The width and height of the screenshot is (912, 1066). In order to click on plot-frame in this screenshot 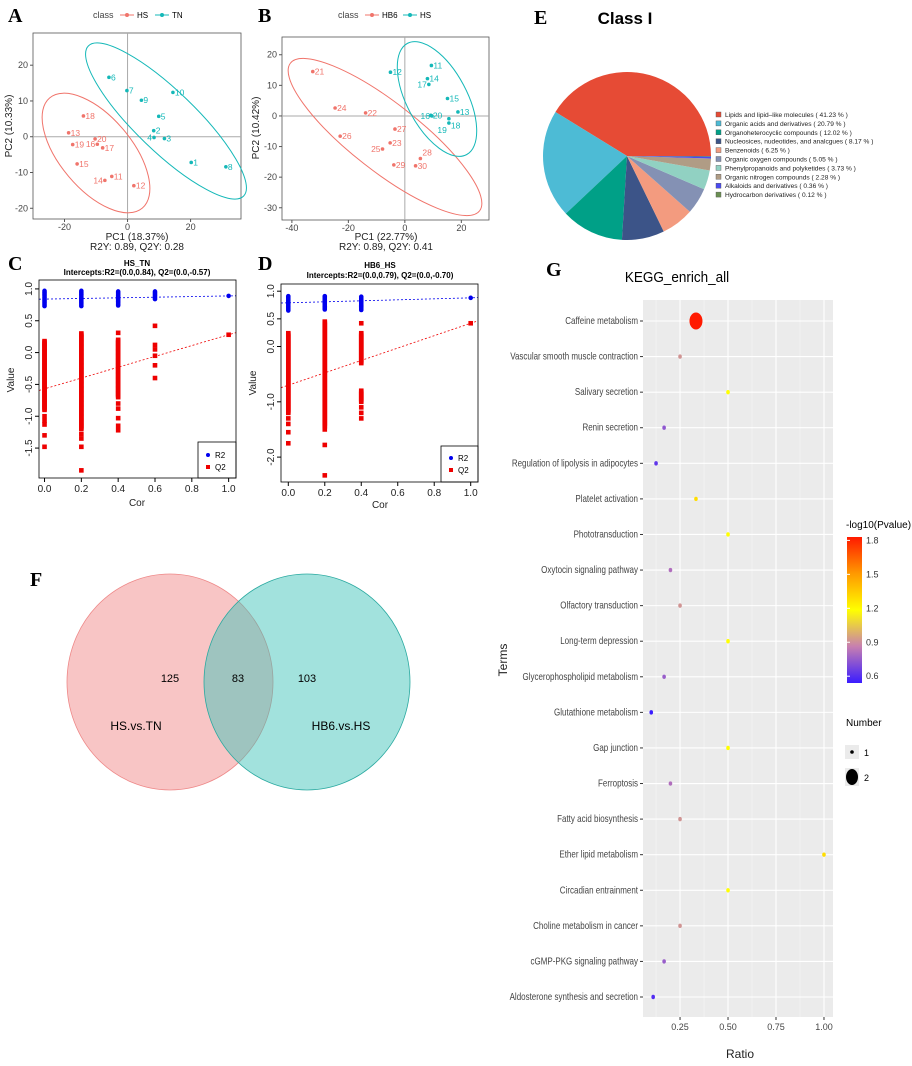, I will do `click(379, 383)`.